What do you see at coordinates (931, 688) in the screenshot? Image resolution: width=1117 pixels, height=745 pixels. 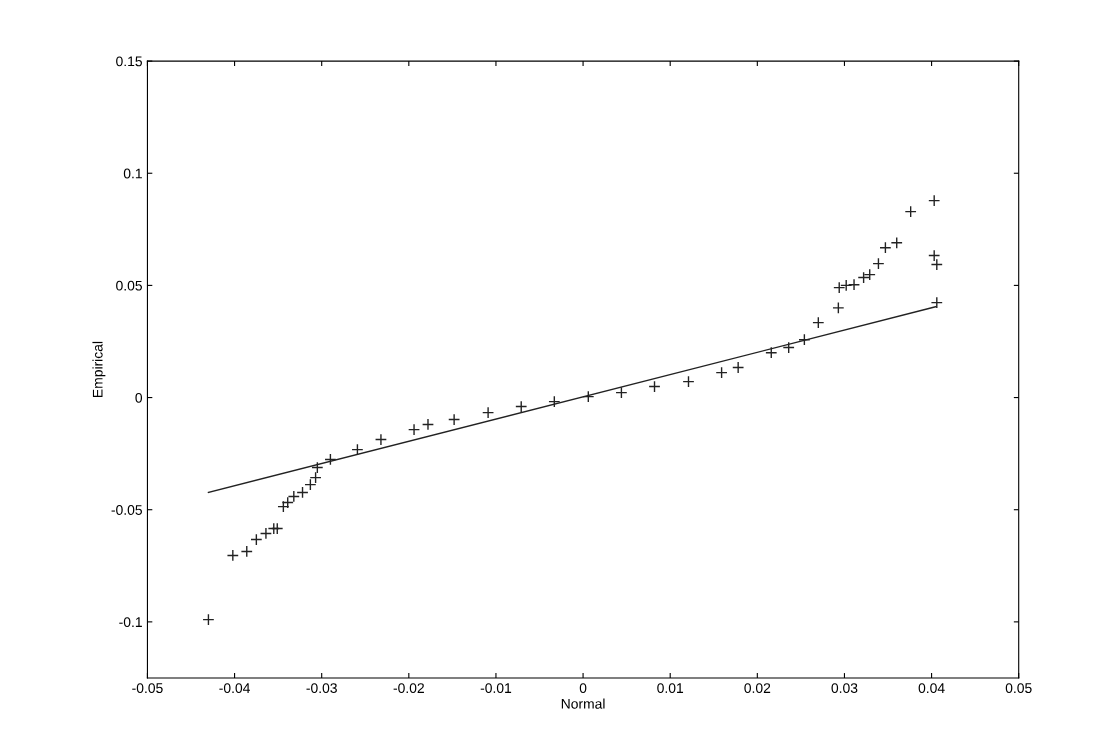 I see `x-tick-label: 0.04` at bounding box center [931, 688].